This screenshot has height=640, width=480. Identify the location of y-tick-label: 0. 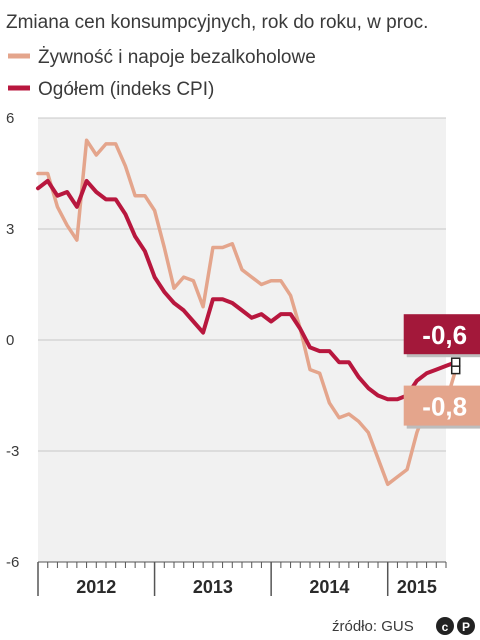
(10, 340).